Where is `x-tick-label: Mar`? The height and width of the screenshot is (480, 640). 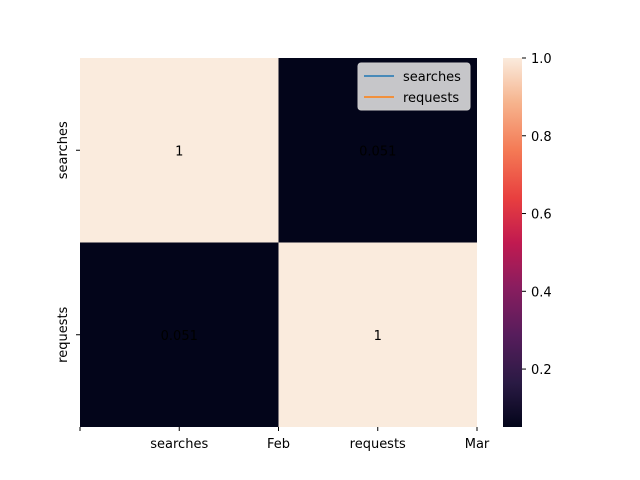
x-tick-label: Mar is located at coordinates (477, 444).